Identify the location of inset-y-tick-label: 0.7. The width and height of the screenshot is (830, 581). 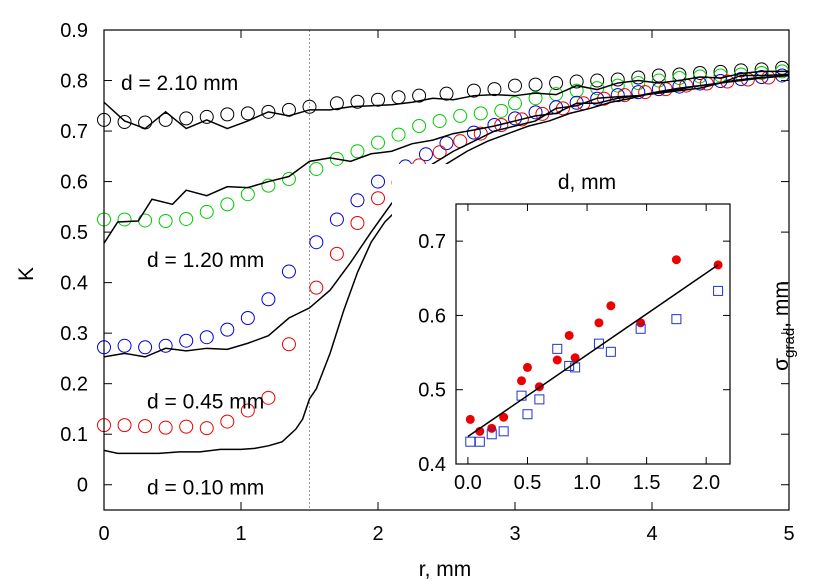
(432, 242).